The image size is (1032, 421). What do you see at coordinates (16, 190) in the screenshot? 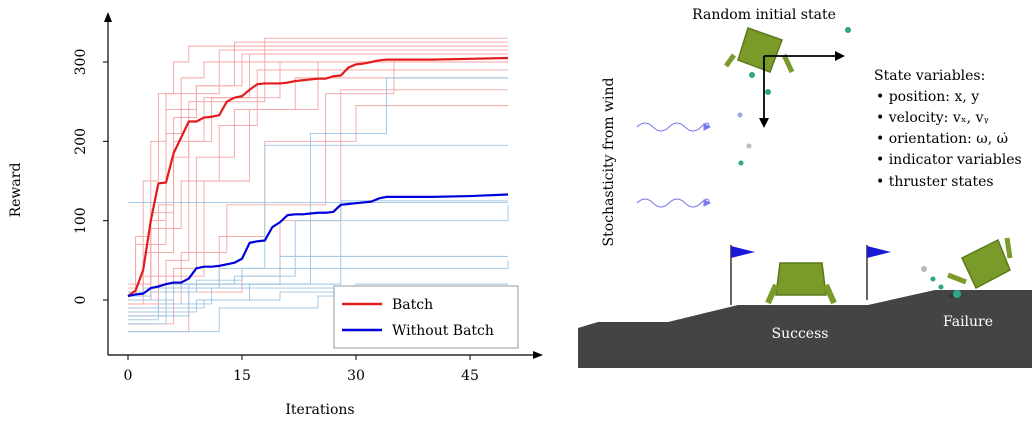
I see `y-axis-title: Reward` at bounding box center [16, 190].